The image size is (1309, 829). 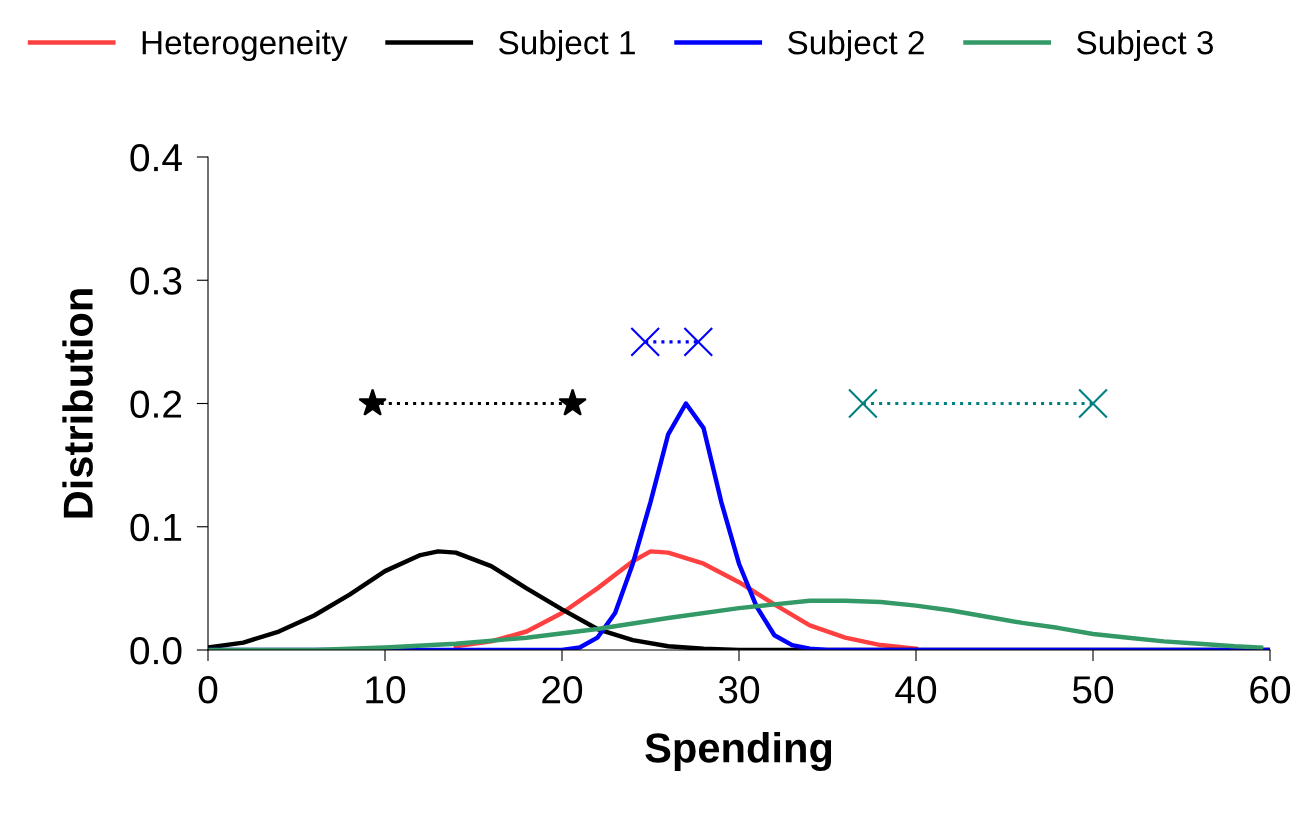 I want to click on legend-label: Subject 2, so click(x=856, y=46).